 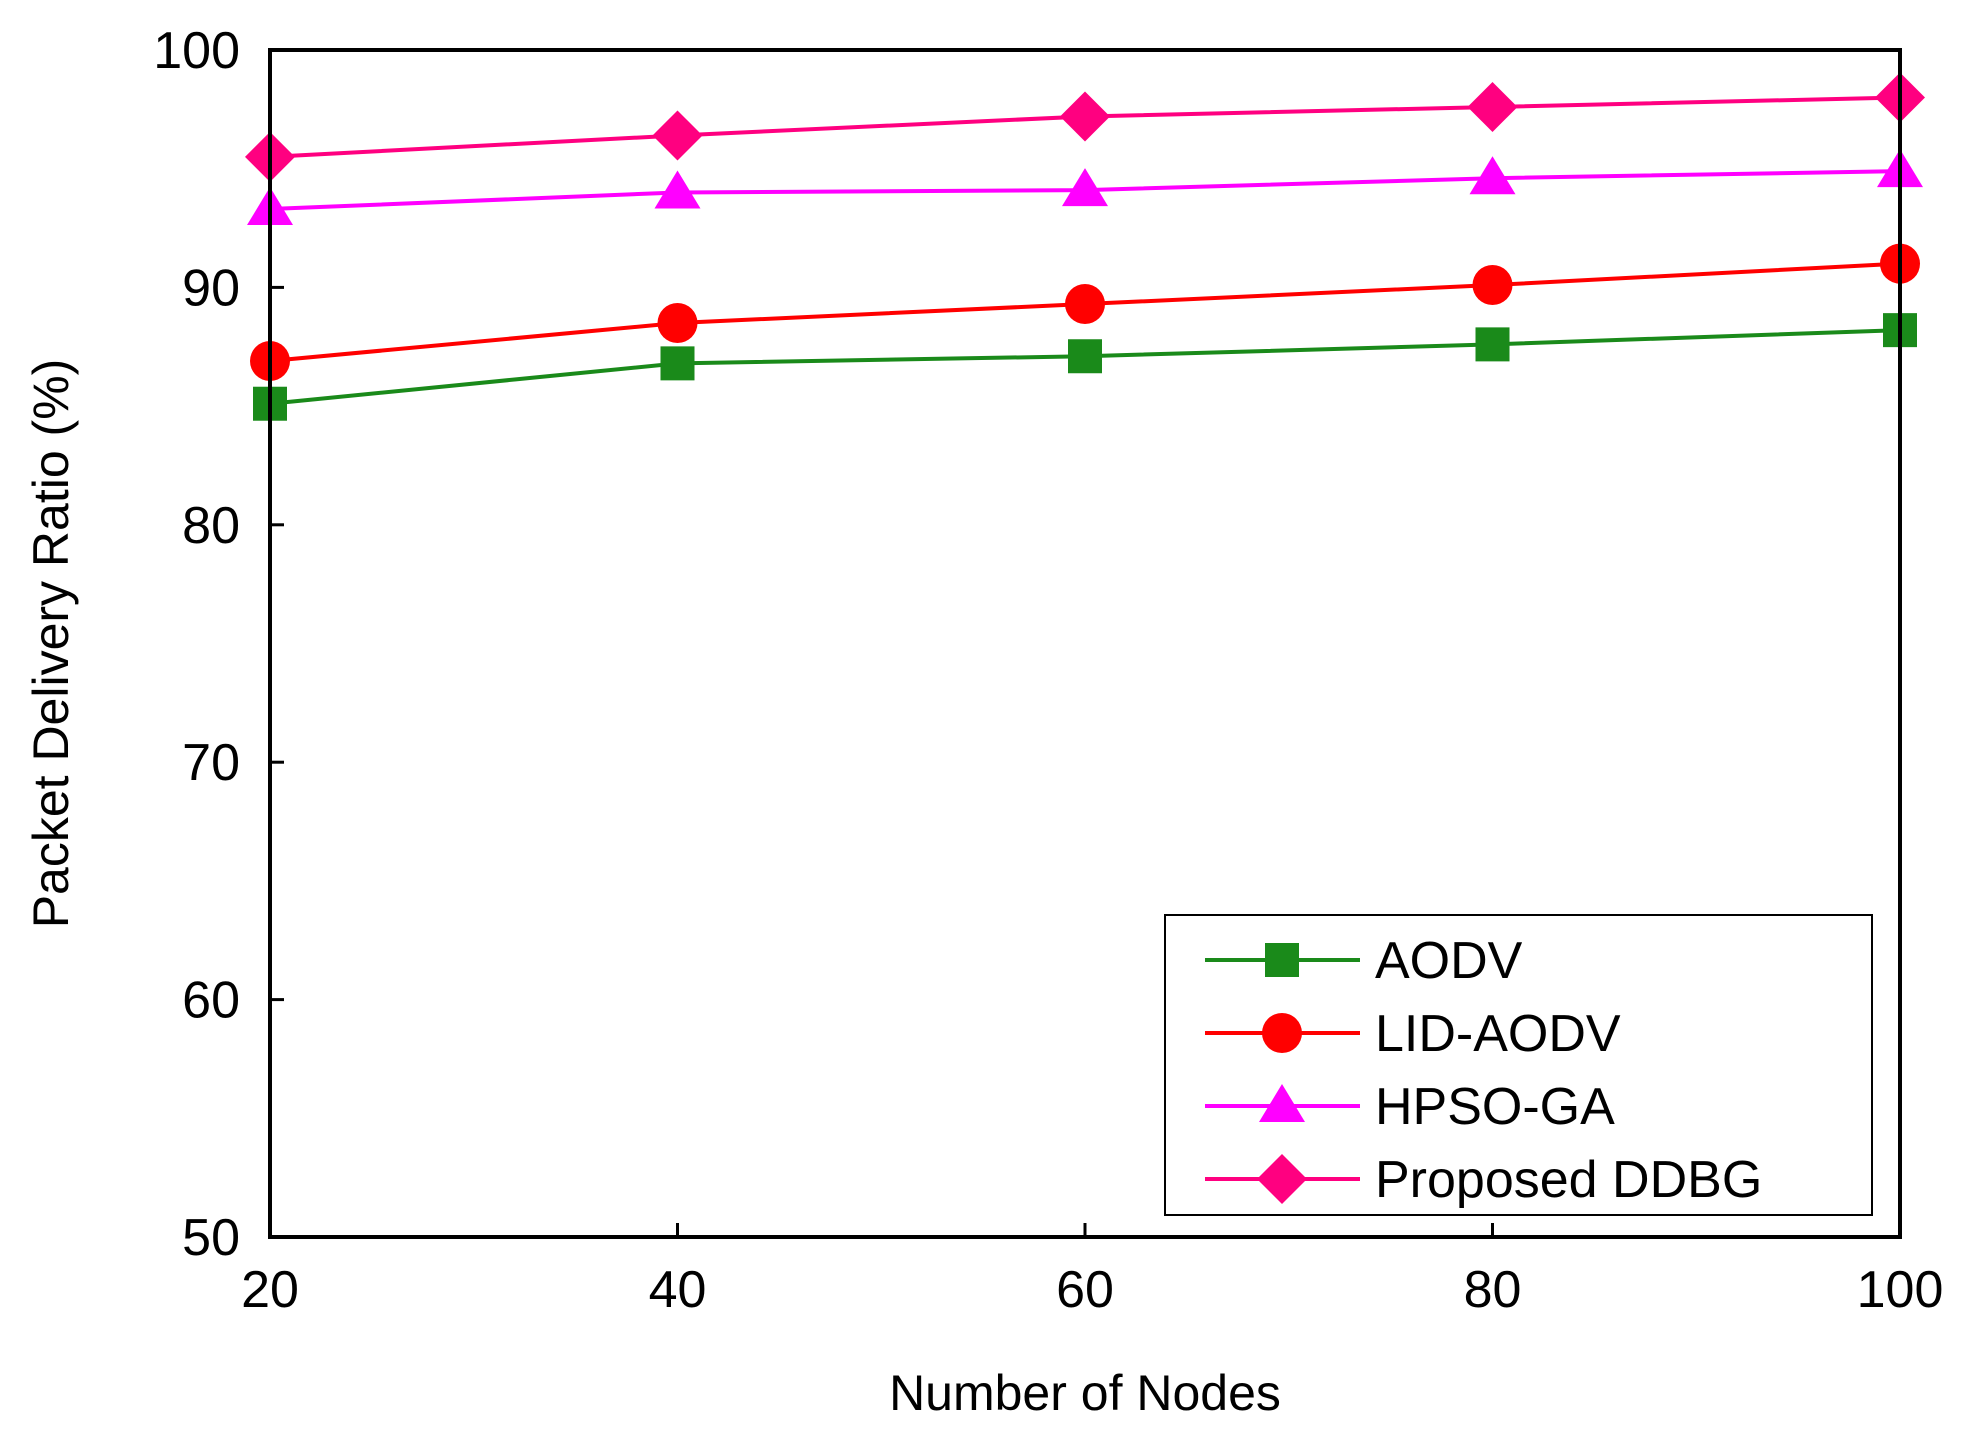 I want to click on legend-item-lid-aodv: LID-AODV, so click(x=1413, y=1034).